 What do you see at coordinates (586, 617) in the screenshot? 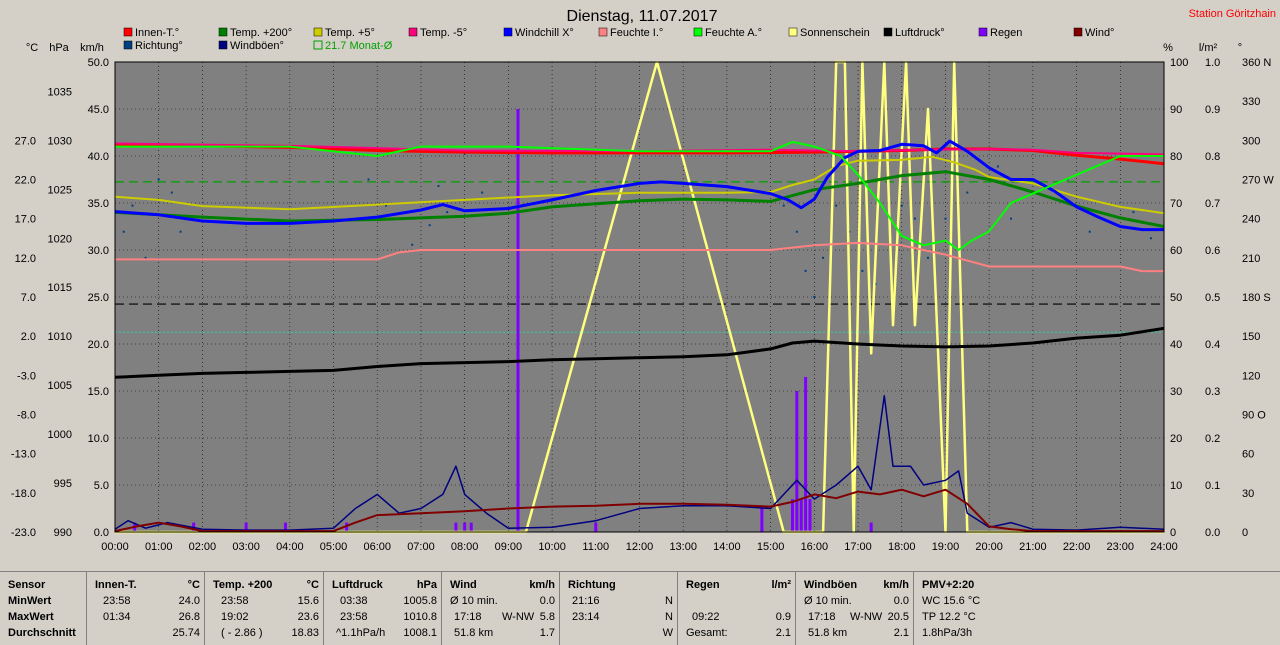
I see `stats-richtung-max-time: 23:14` at bounding box center [586, 617].